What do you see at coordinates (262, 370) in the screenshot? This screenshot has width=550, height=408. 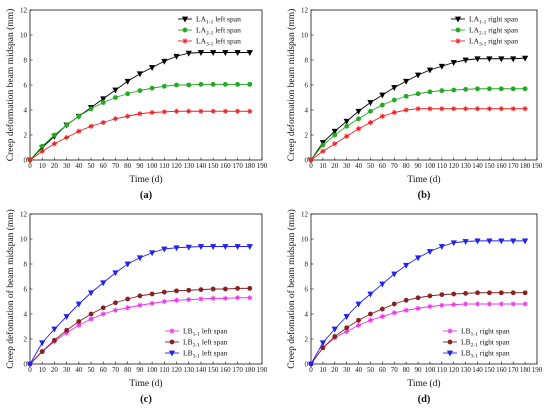 I see `x-tick-label: 190` at bounding box center [262, 370].